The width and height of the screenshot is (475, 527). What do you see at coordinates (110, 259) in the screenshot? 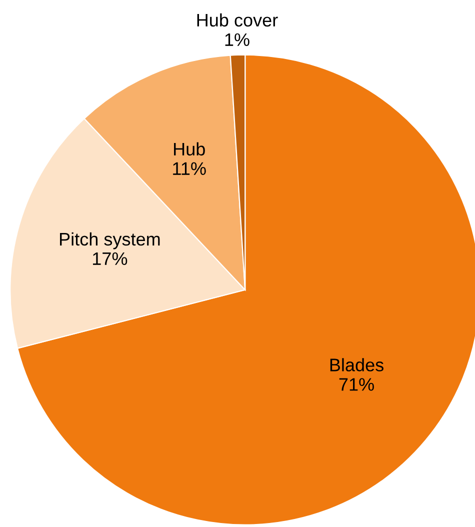
I see `data-label: 17%` at bounding box center [110, 259].